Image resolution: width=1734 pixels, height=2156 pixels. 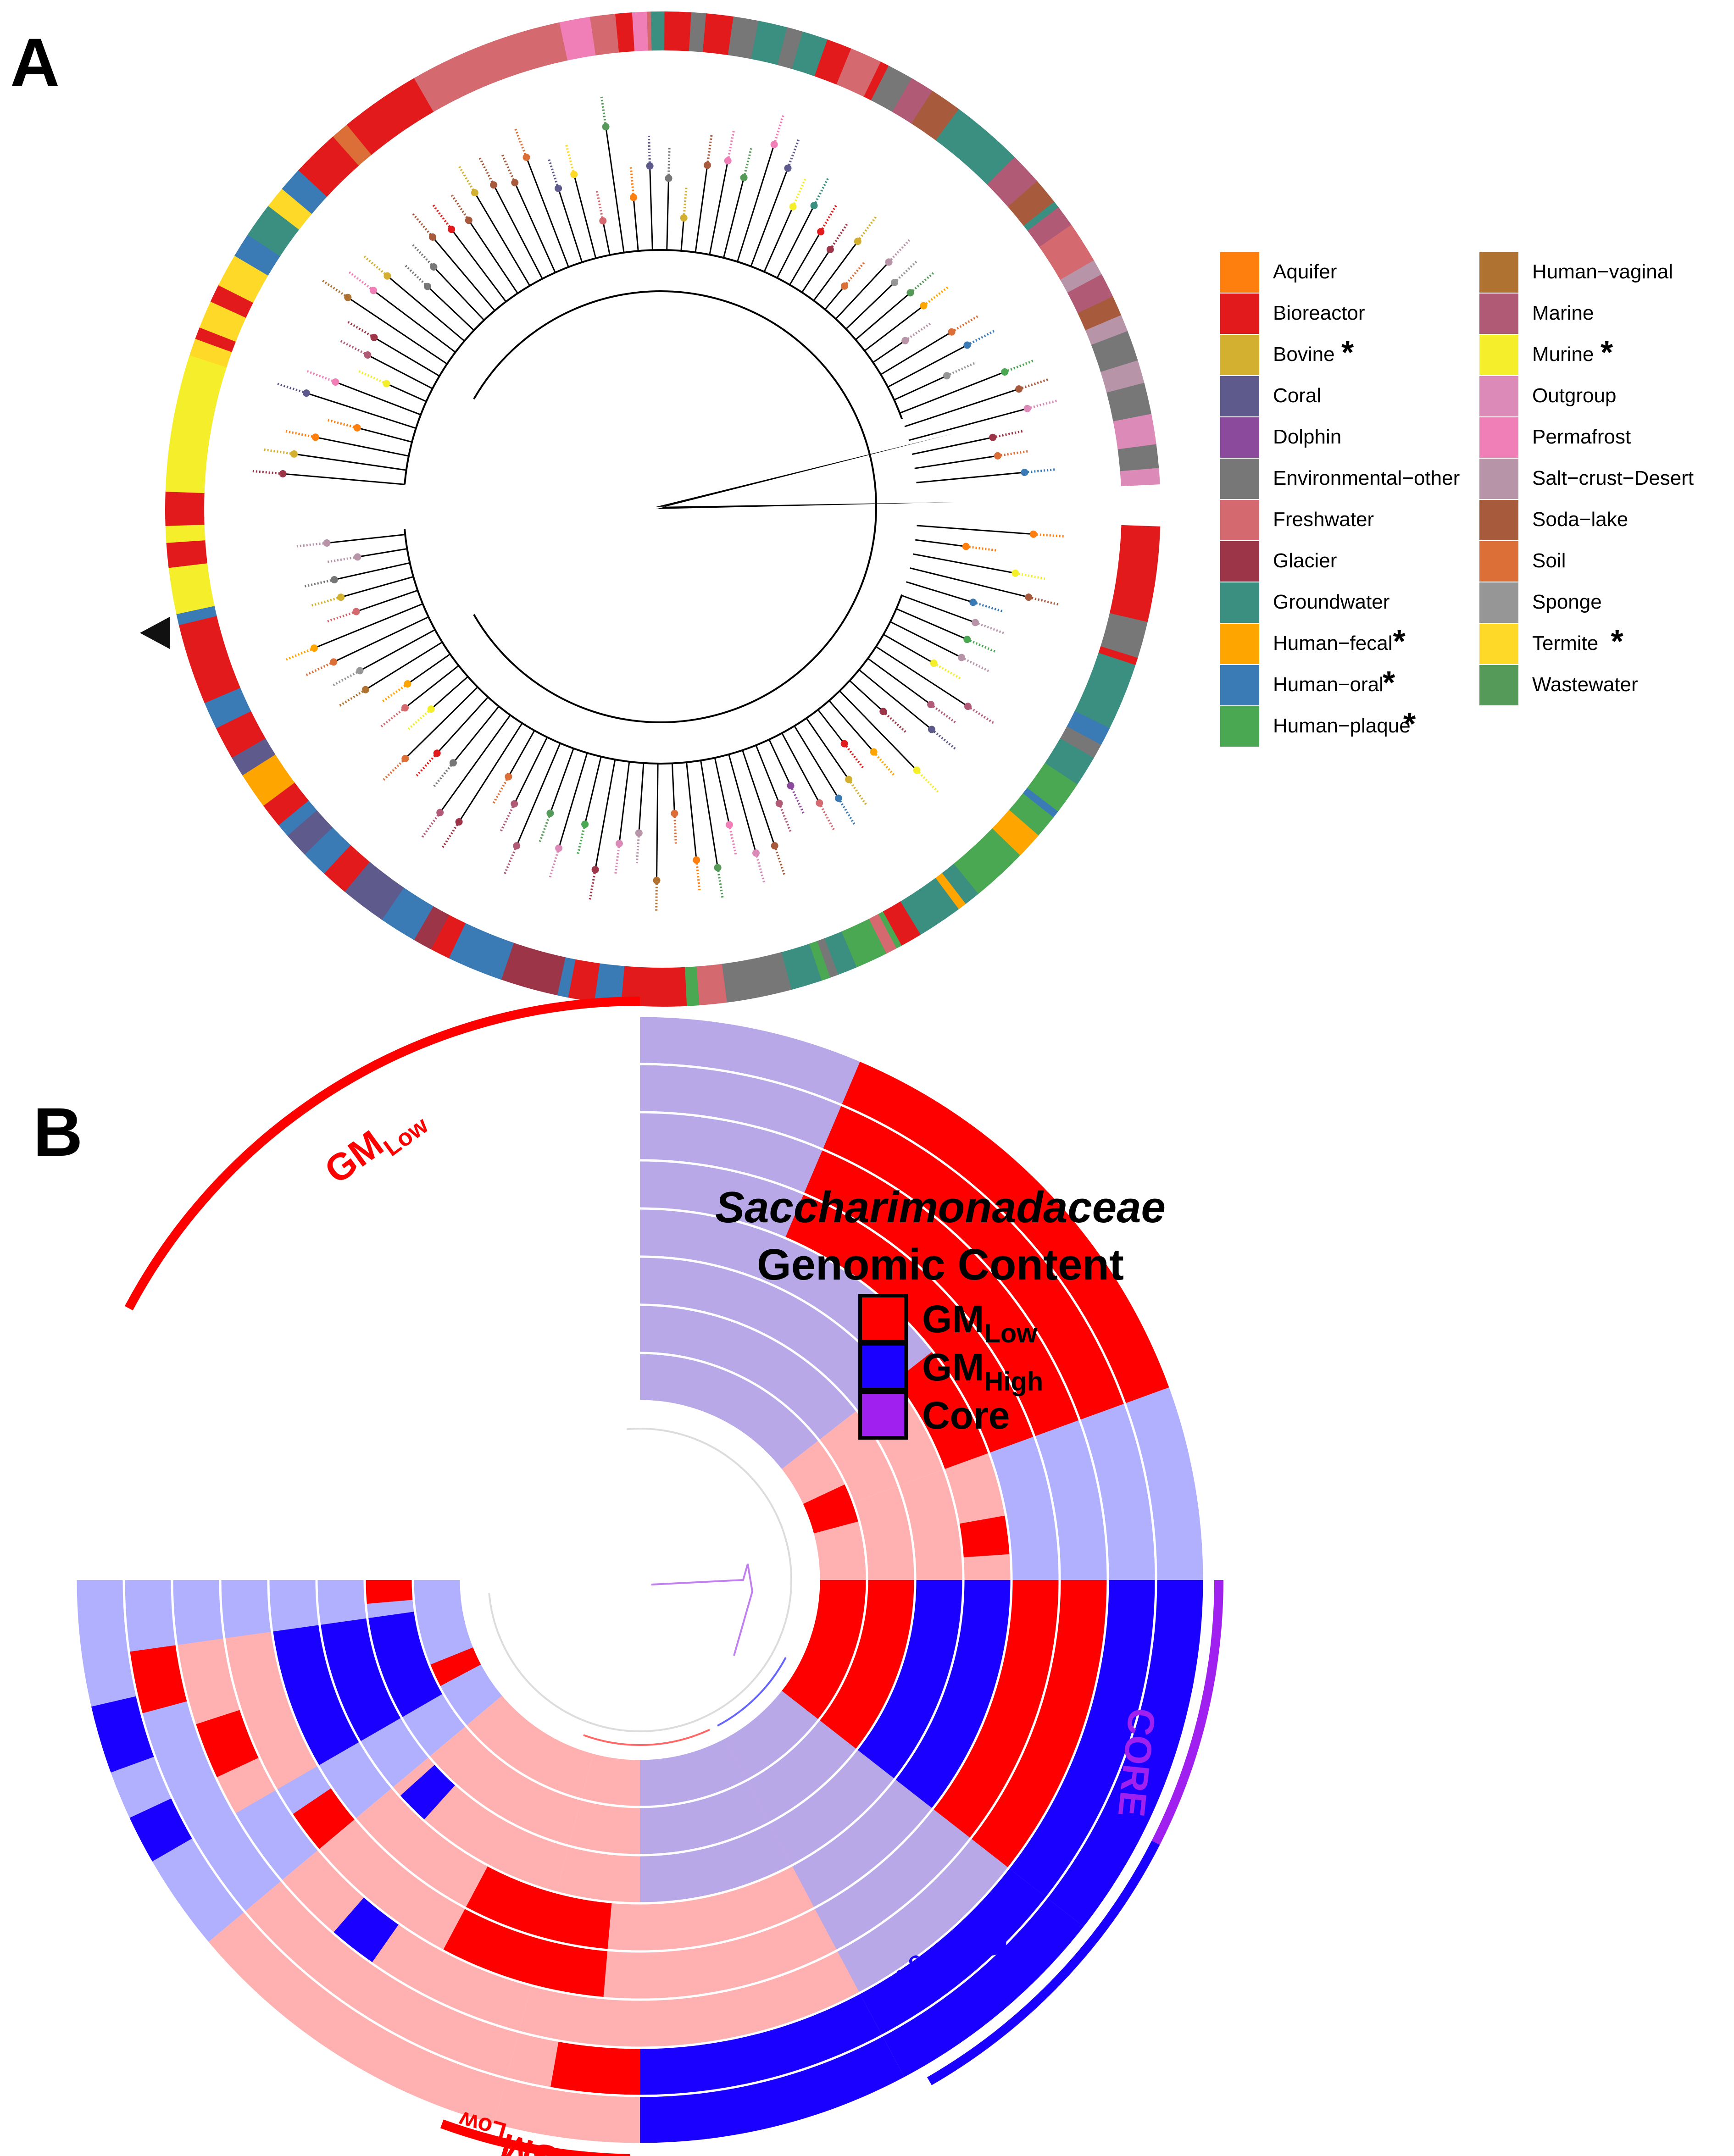 What do you see at coordinates (1567, 602) in the screenshot?
I see `legend-label: Sponge` at bounding box center [1567, 602].